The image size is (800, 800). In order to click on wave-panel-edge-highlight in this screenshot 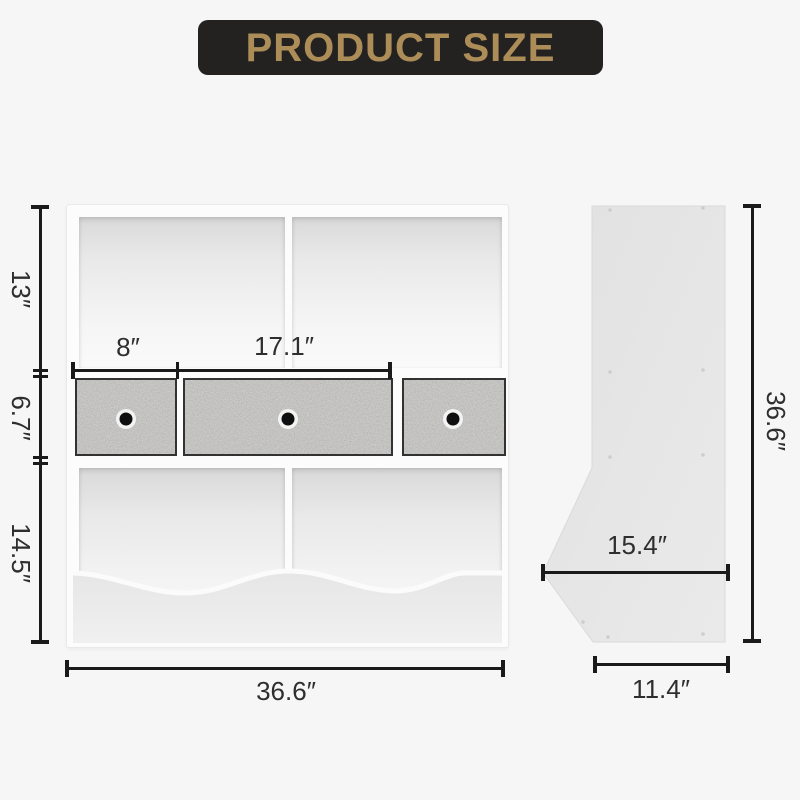, I will do `click(287, 582)`.